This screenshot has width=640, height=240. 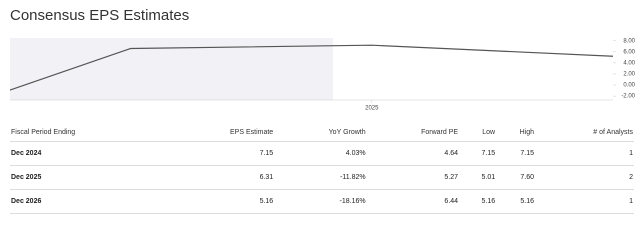 I want to click on table-cell: -11.82%, so click(x=320, y=177).